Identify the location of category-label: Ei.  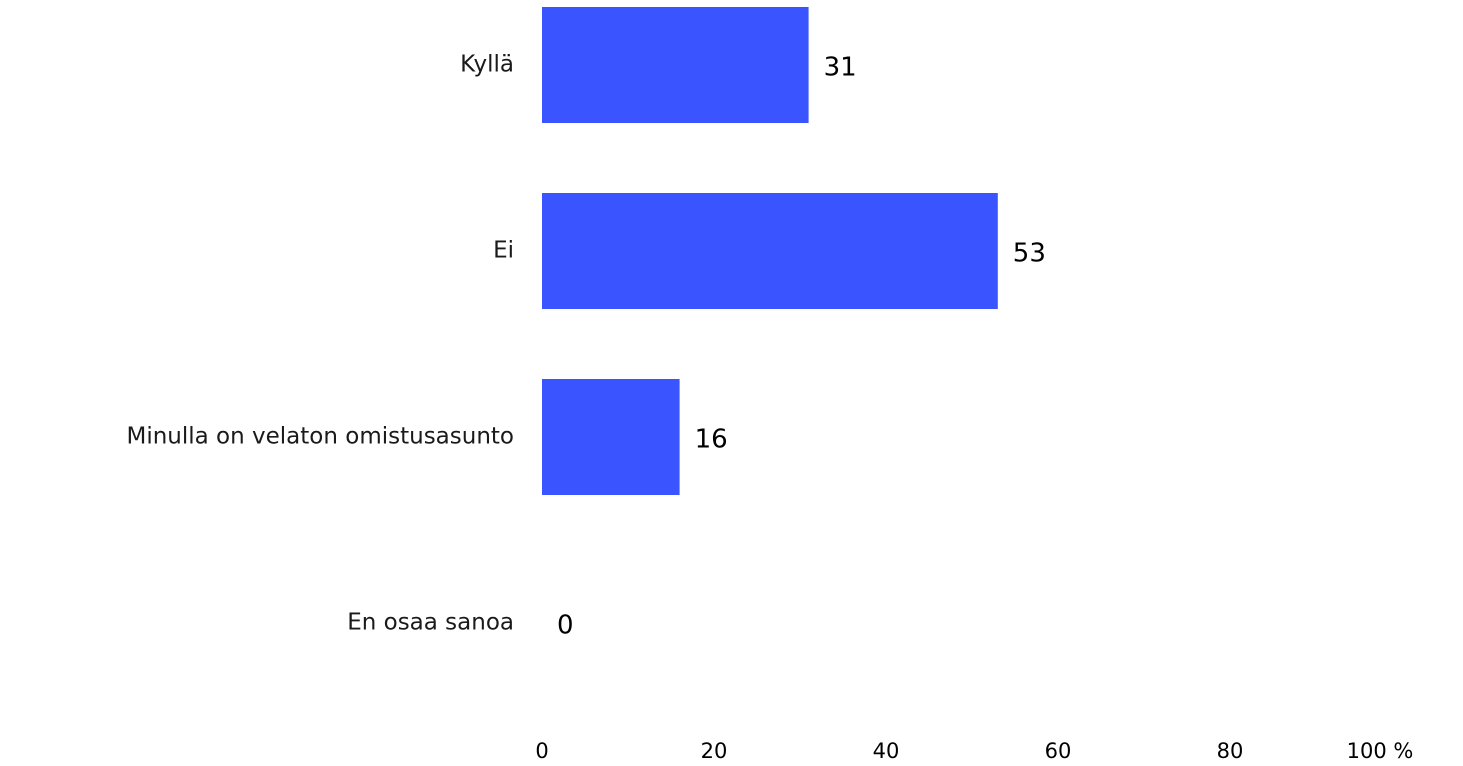
(503, 251).